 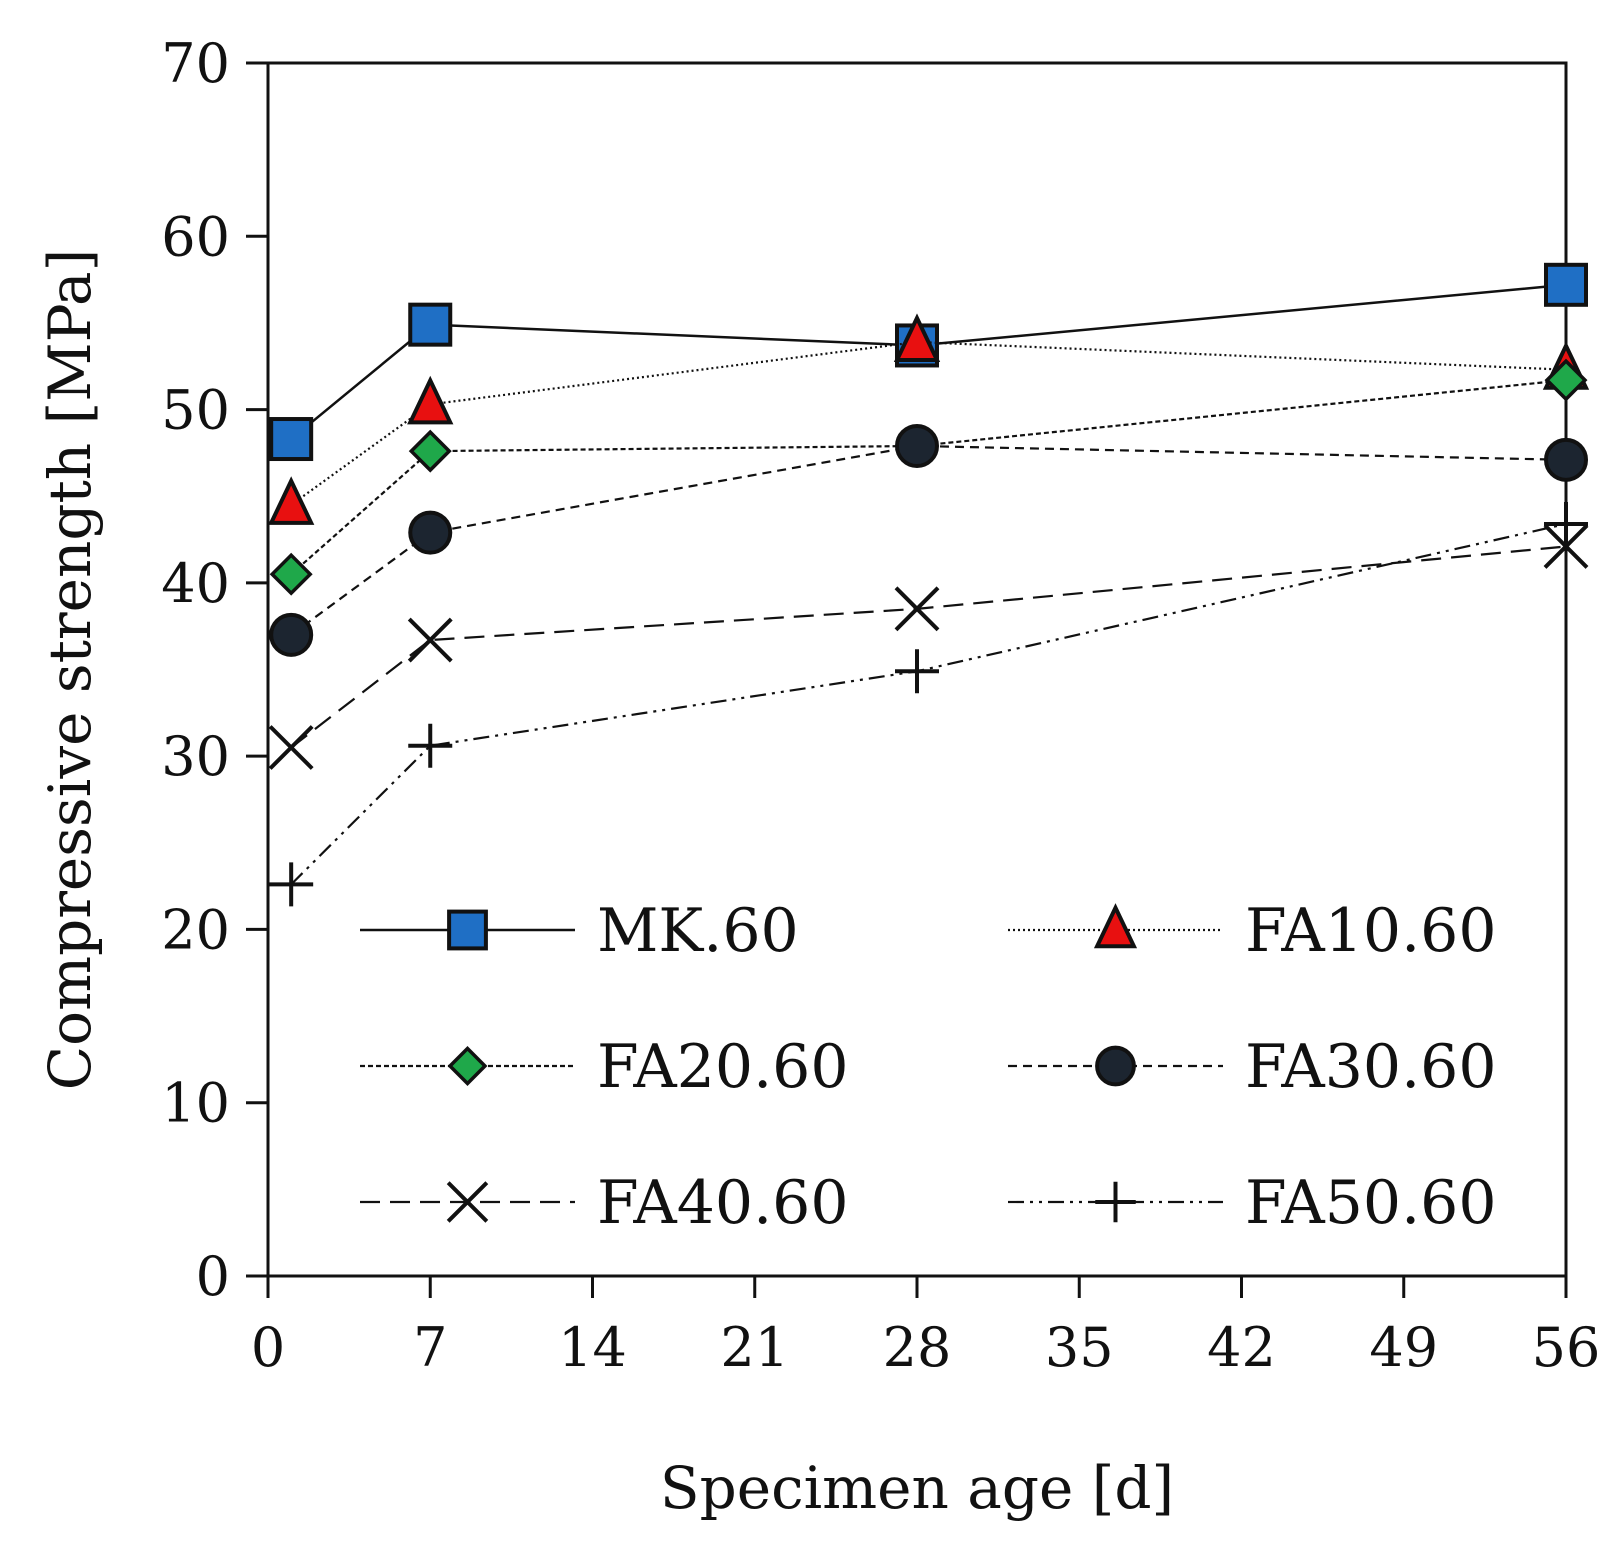 I want to click on legend-label: FA20.60, so click(x=723, y=1067).